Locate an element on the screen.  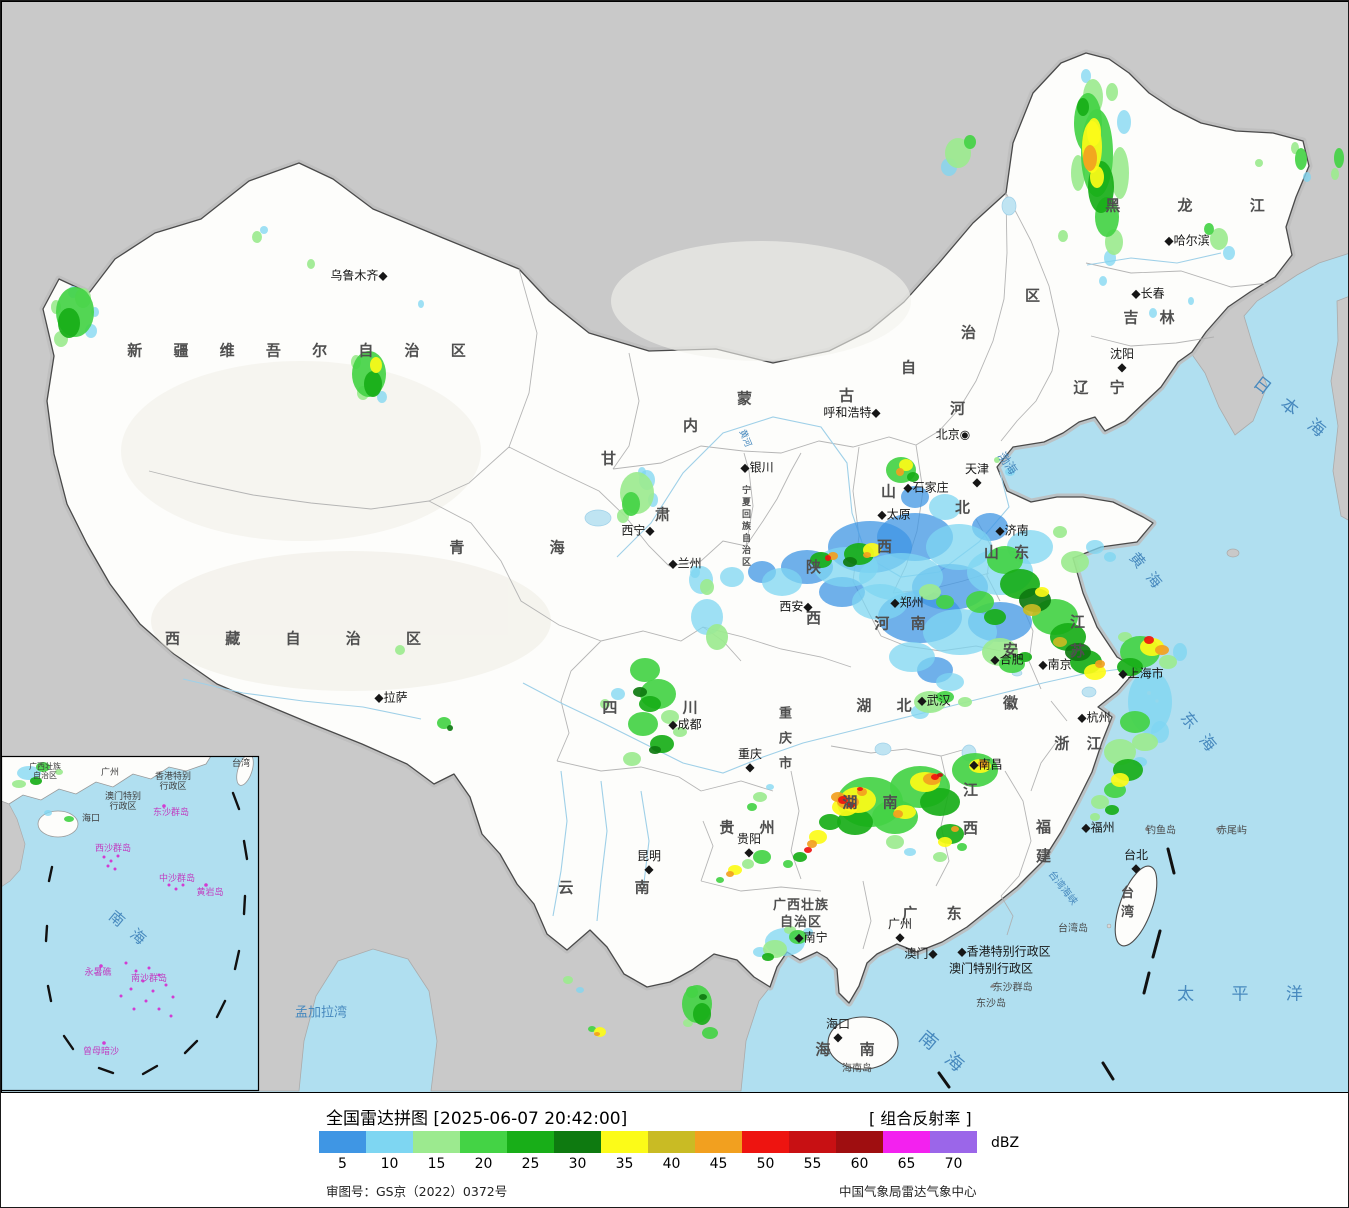
maritime-boundary-dashes is located at coordinates (1056, 968).